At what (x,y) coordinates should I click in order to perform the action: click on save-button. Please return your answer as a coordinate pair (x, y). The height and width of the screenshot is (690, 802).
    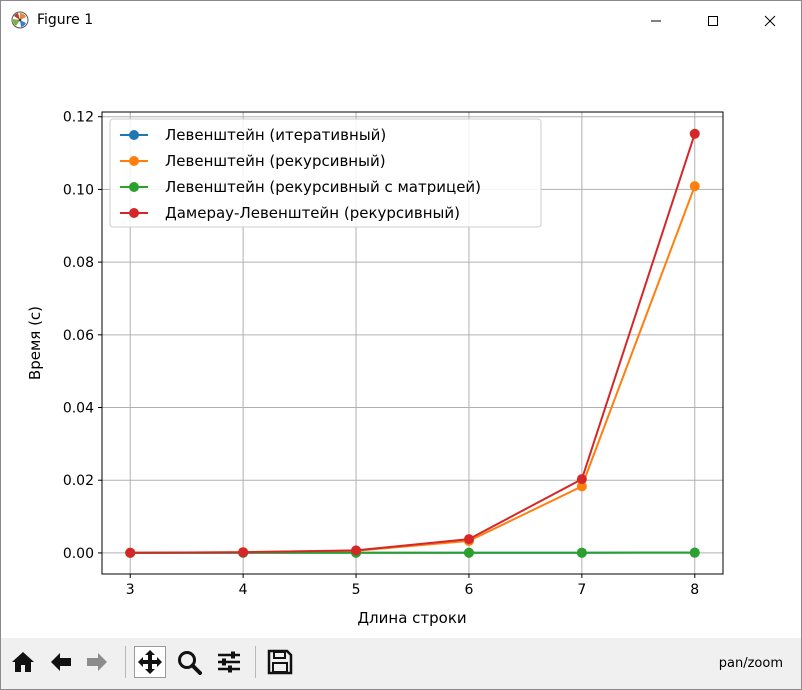
    Looking at the image, I should click on (280, 662).